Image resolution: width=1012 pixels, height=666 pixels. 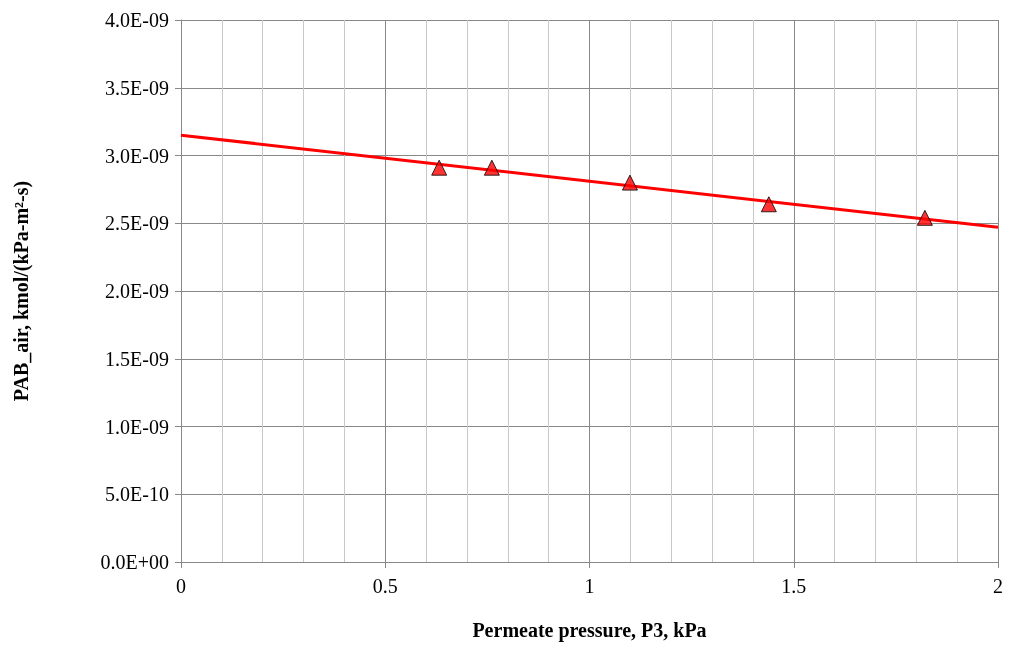 I want to click on x-tick-label: 0, so click(x=181, y=586).